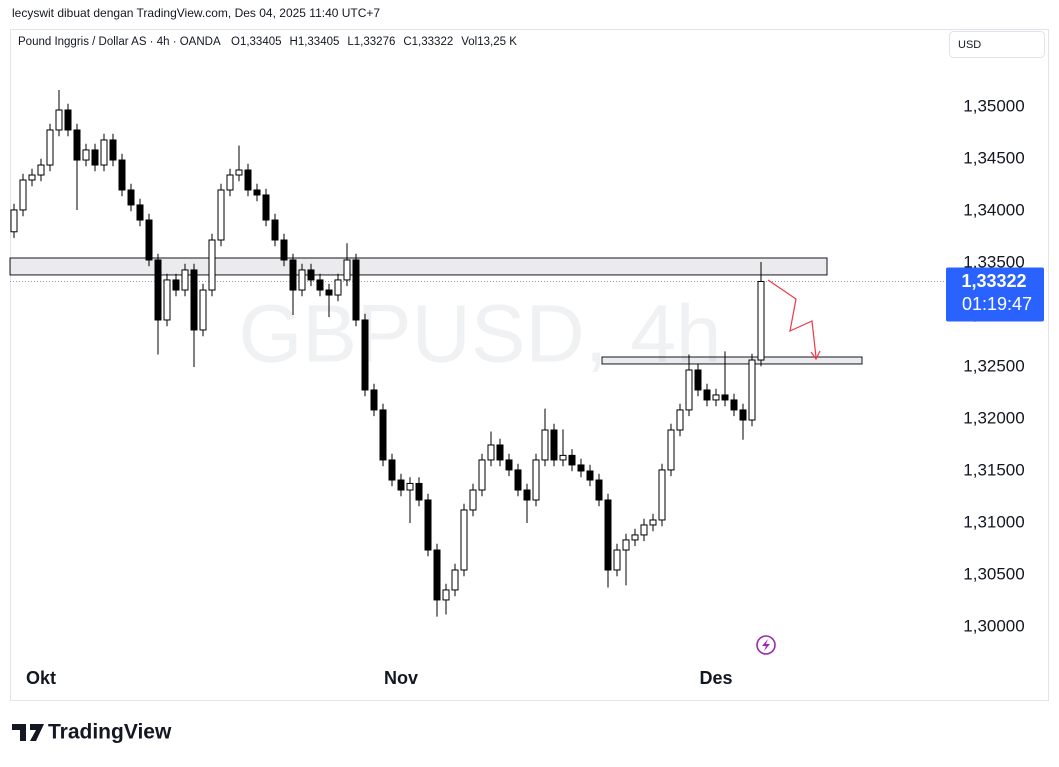  Describe the element at coordinates (119, 42) in the screenshot. I see `legend-symbol: Pound Inggris / Dollar AS · 4h · OANDA` at that location.